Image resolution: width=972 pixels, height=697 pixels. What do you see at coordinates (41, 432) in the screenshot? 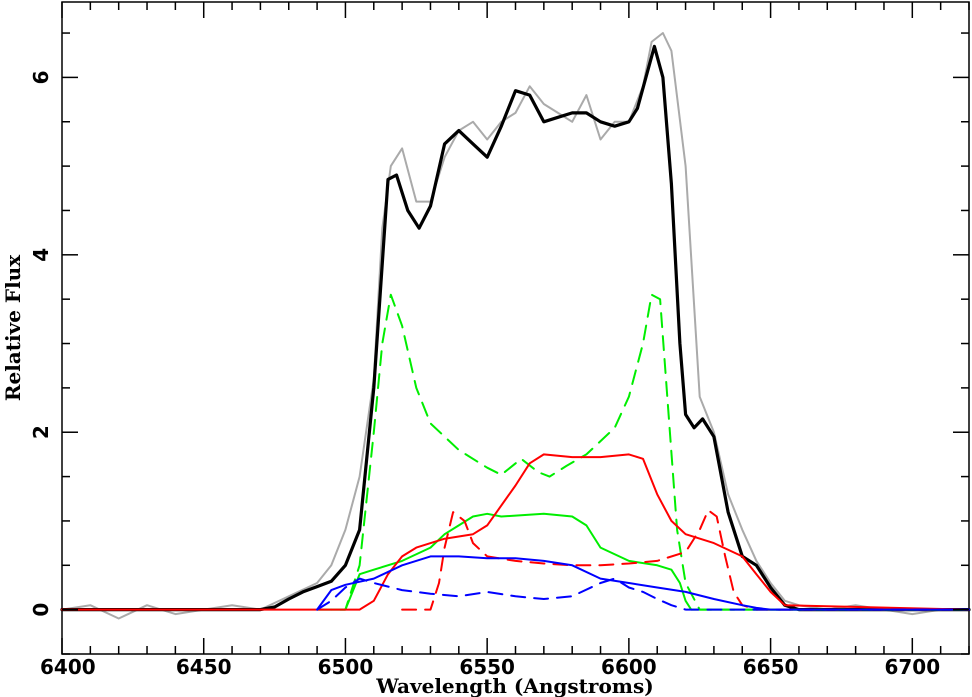
I see `y-tick-label: 2` at bounding box center [41, 432].